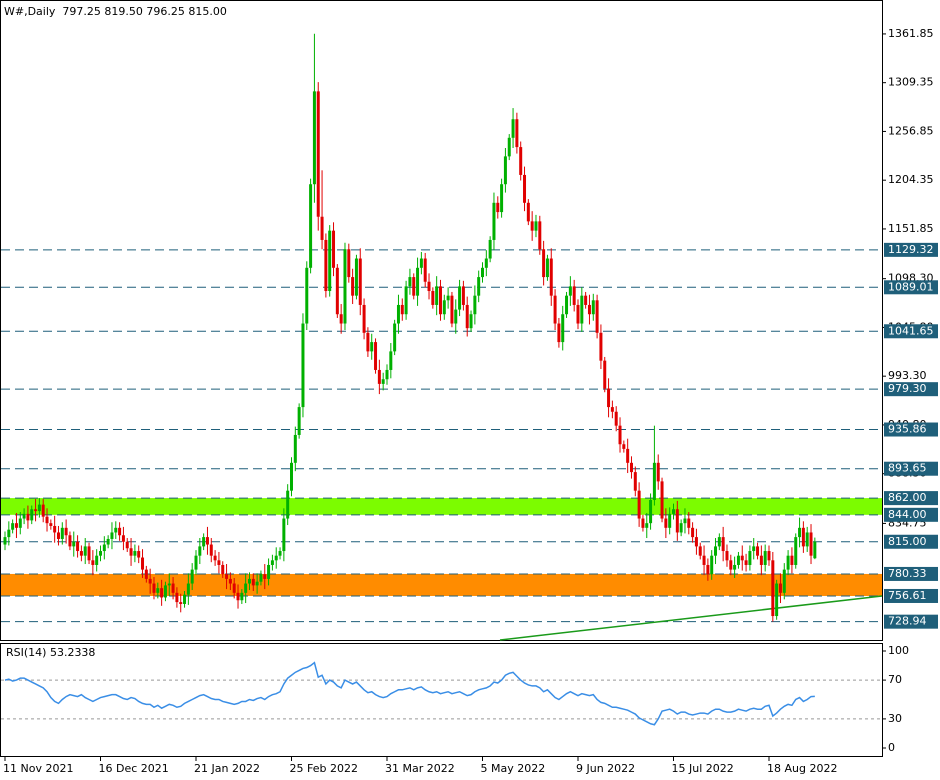  I want to click on level-label: 1089.01, so click(911, 286).